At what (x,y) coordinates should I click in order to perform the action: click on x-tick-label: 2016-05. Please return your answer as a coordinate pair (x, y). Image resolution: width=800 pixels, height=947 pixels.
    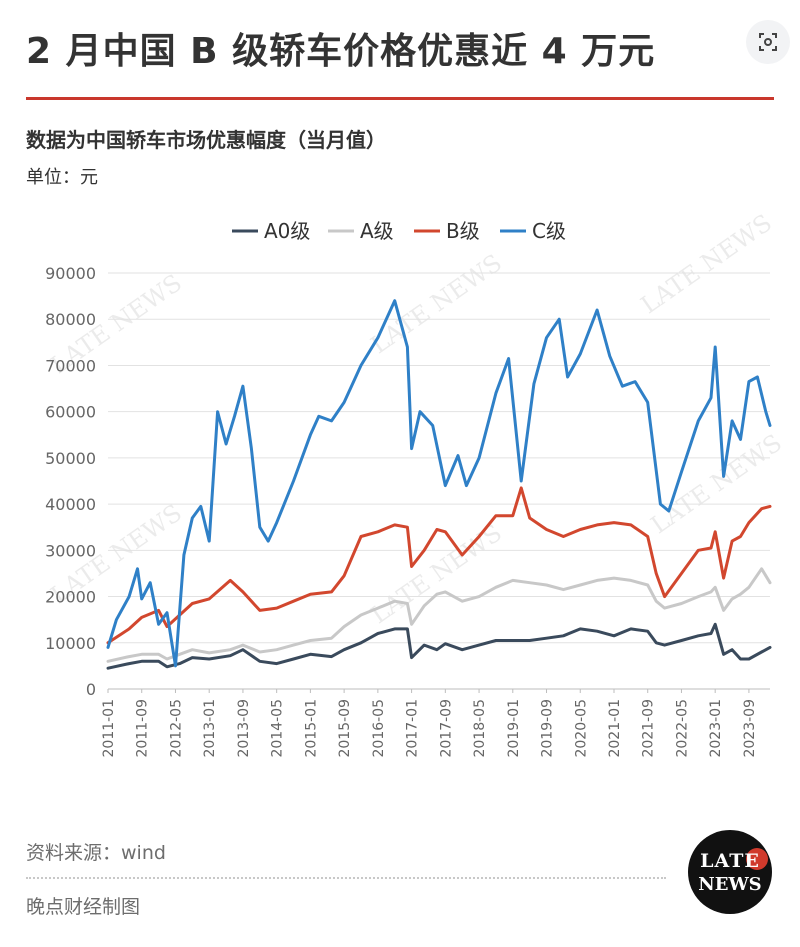
    Looking at the image, I should click on (379, 728).